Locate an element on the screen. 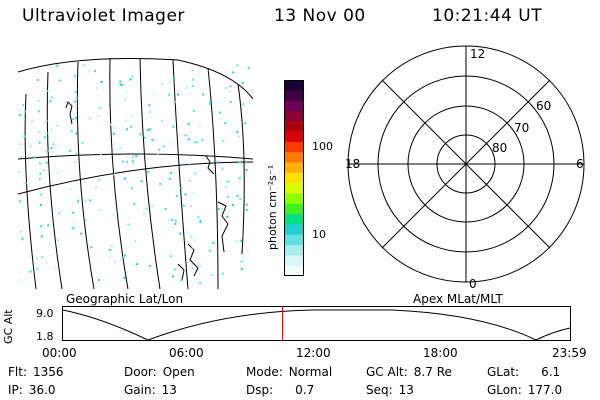 The image size is (600, 400). colorbar-tick-10: 10 is located at coordinates (319, 234).